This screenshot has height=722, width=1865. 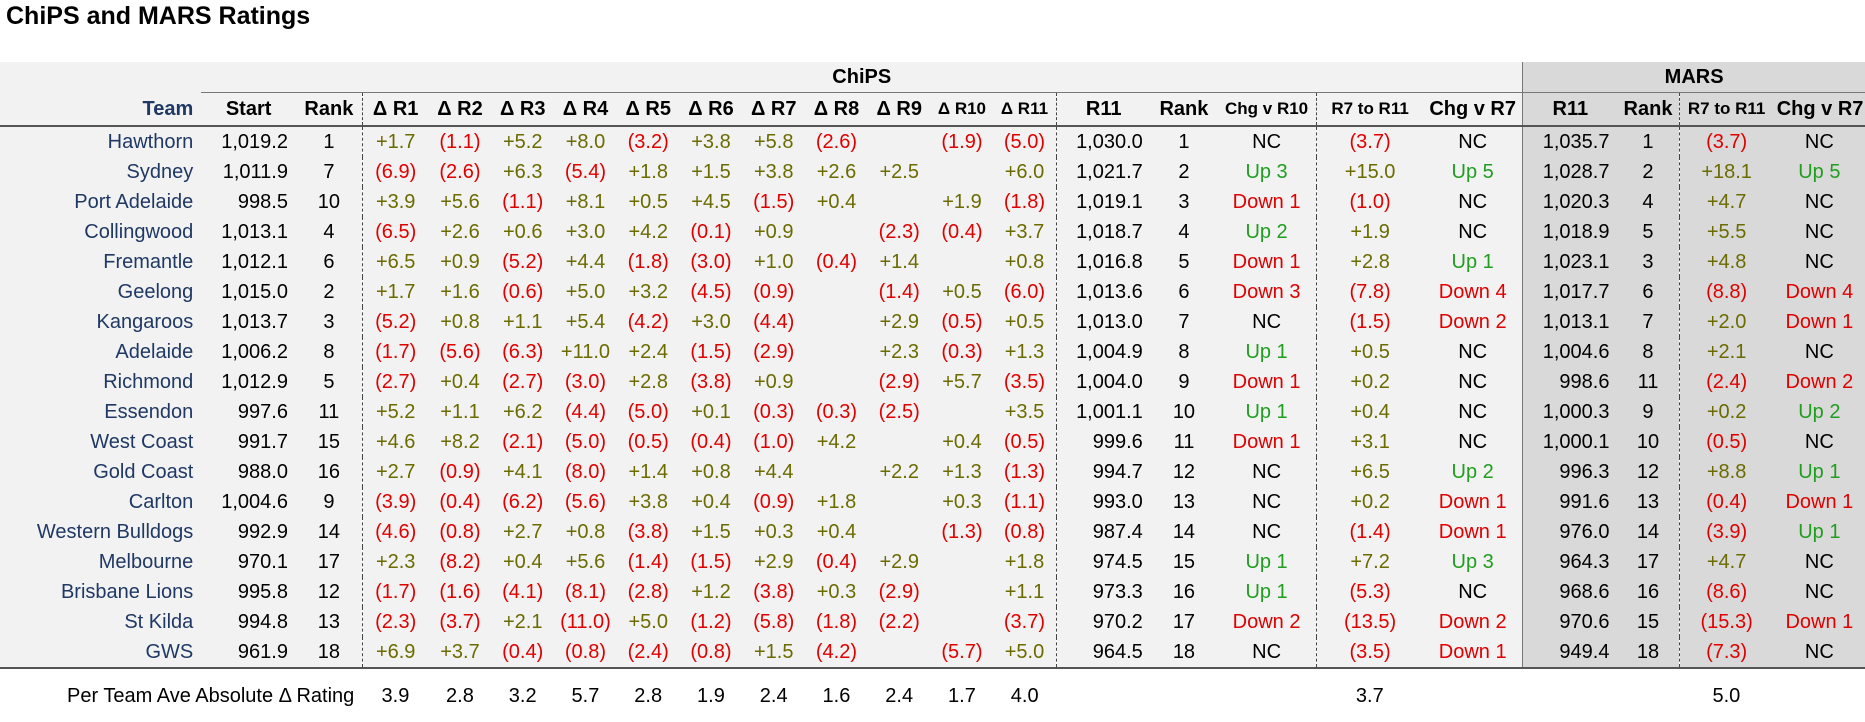 I want to click on delta-value: (0.4), so click(x=460, y=502).